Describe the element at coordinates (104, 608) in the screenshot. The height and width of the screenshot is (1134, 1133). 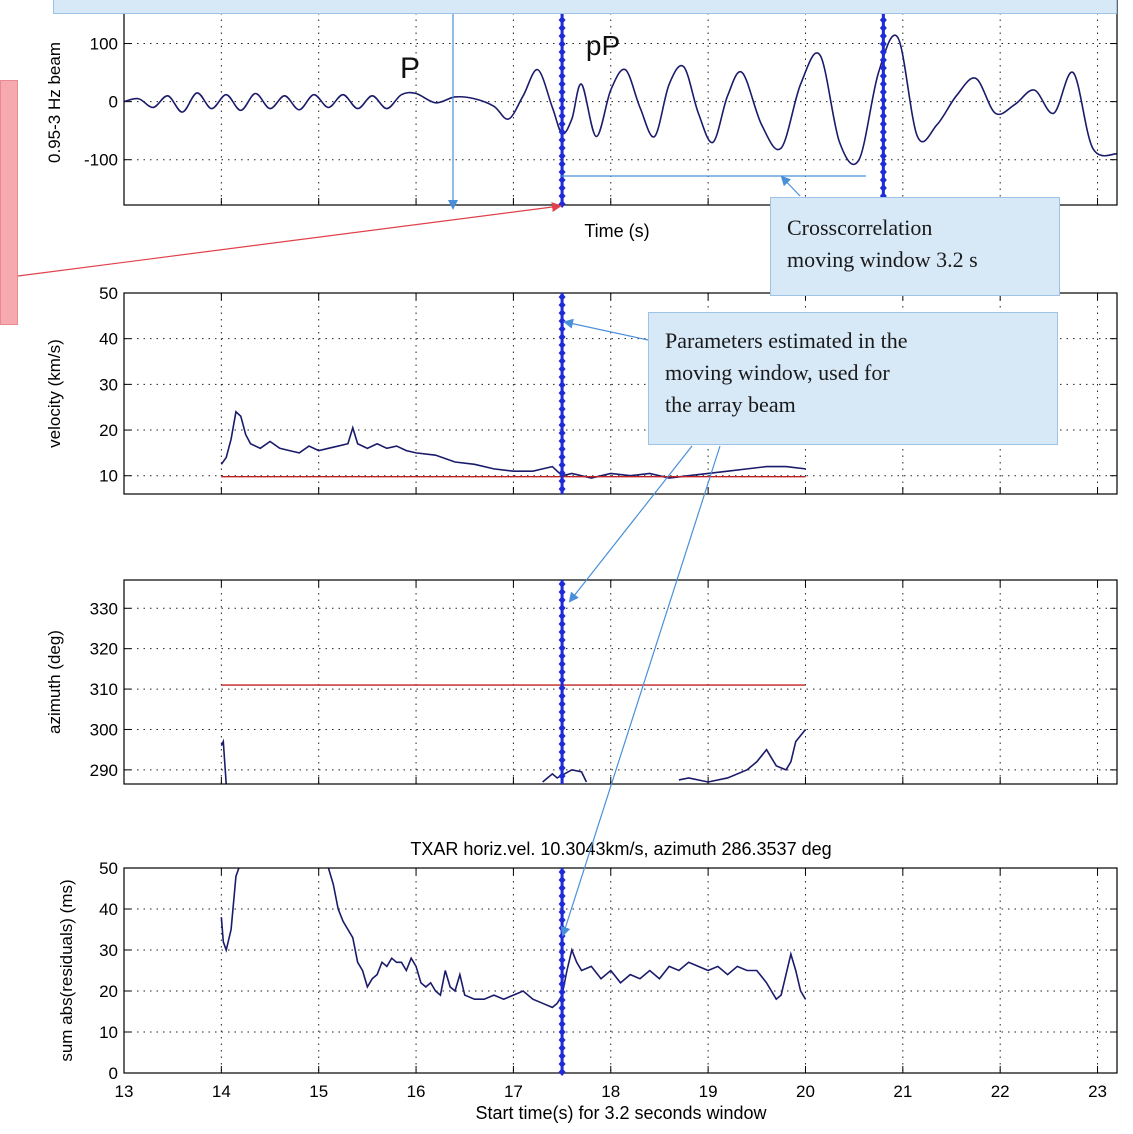
I see `y-tick-label: 330` at that location.